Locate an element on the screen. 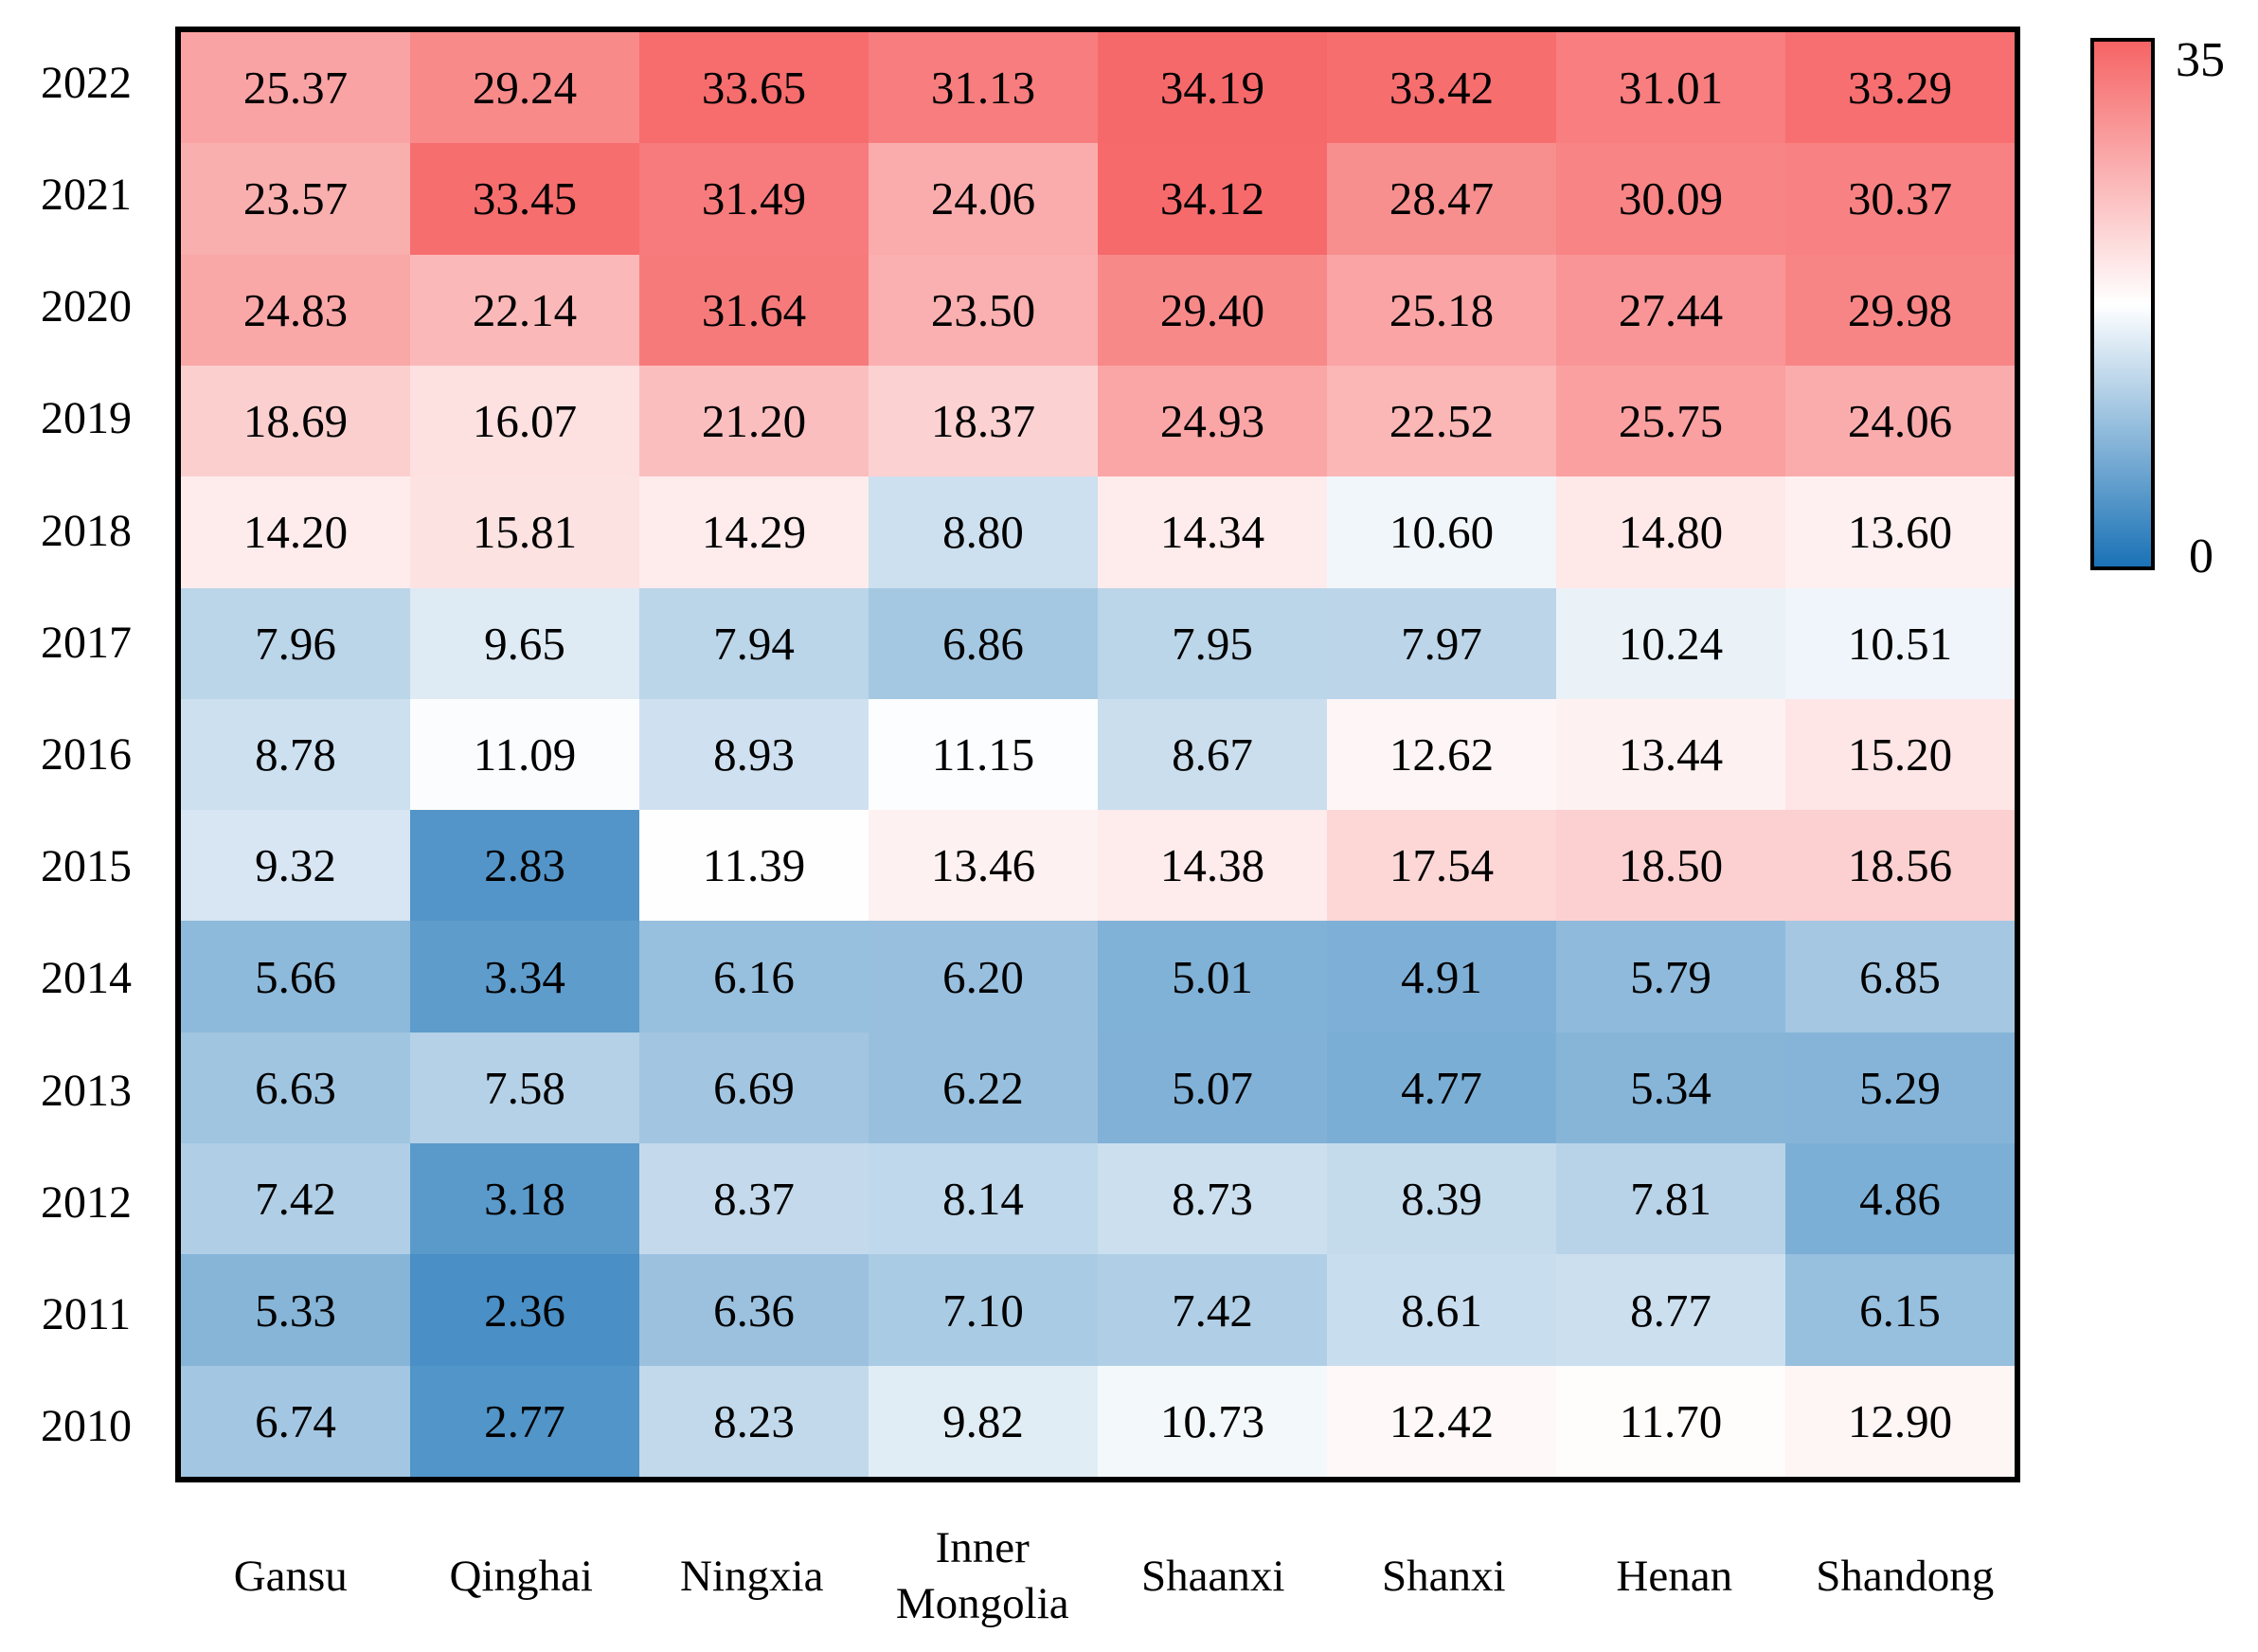 The width and height of the screenshot is (2258, 1652). heatmap-cell: 5.29 is located at coordinates (1900, 1088).